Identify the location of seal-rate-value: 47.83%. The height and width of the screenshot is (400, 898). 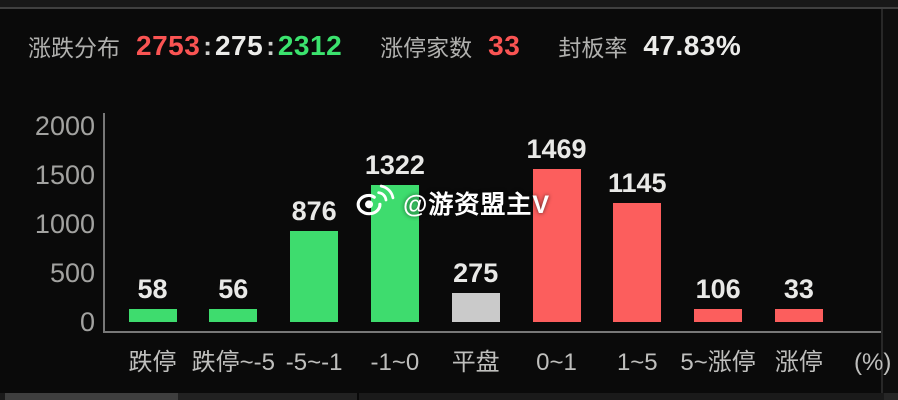
(692, 45).